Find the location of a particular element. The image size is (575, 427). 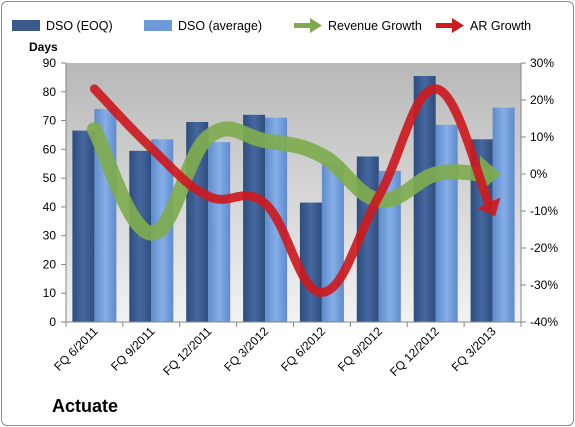

right-tick-label: 20% is located at coordinates (542, 100).